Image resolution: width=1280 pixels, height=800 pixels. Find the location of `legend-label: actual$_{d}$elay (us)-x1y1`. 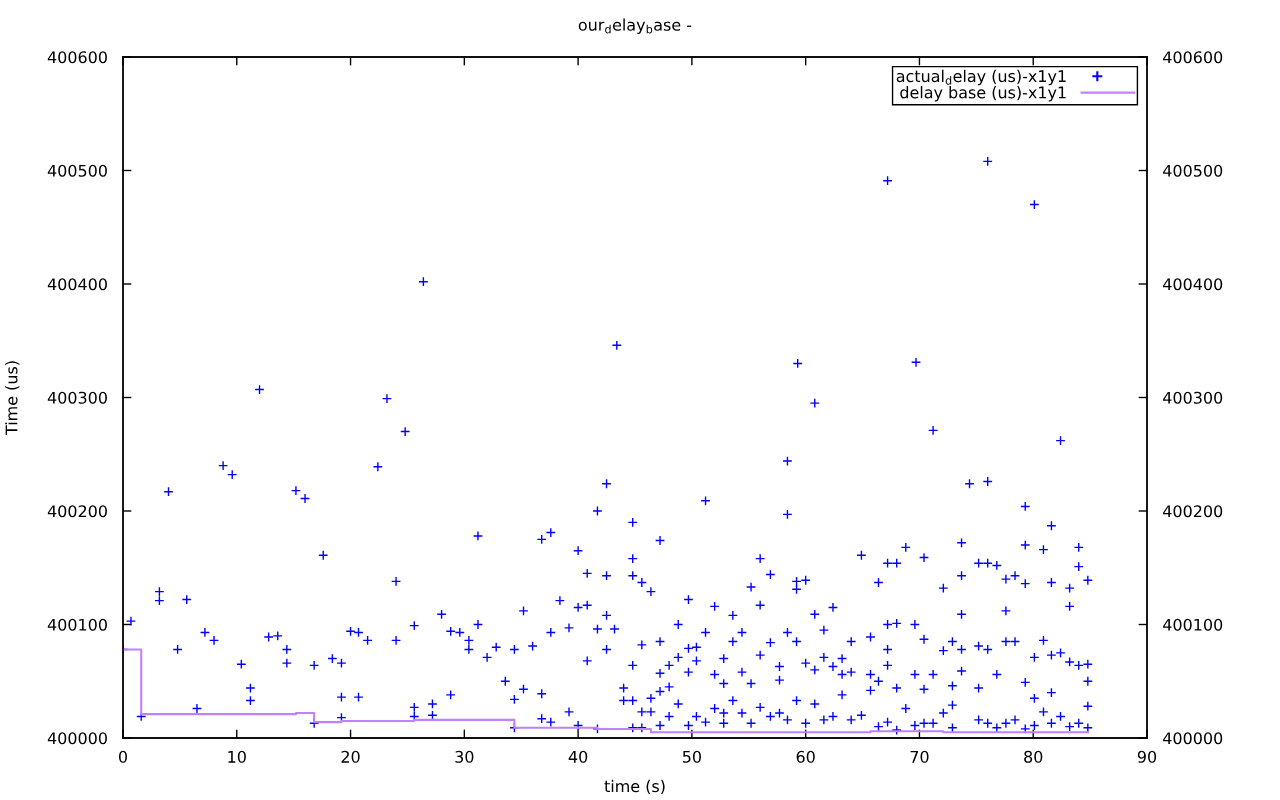

legend-label: actual$_{d}$elay (us)-x1y1 is located at coordinates (981, 77).